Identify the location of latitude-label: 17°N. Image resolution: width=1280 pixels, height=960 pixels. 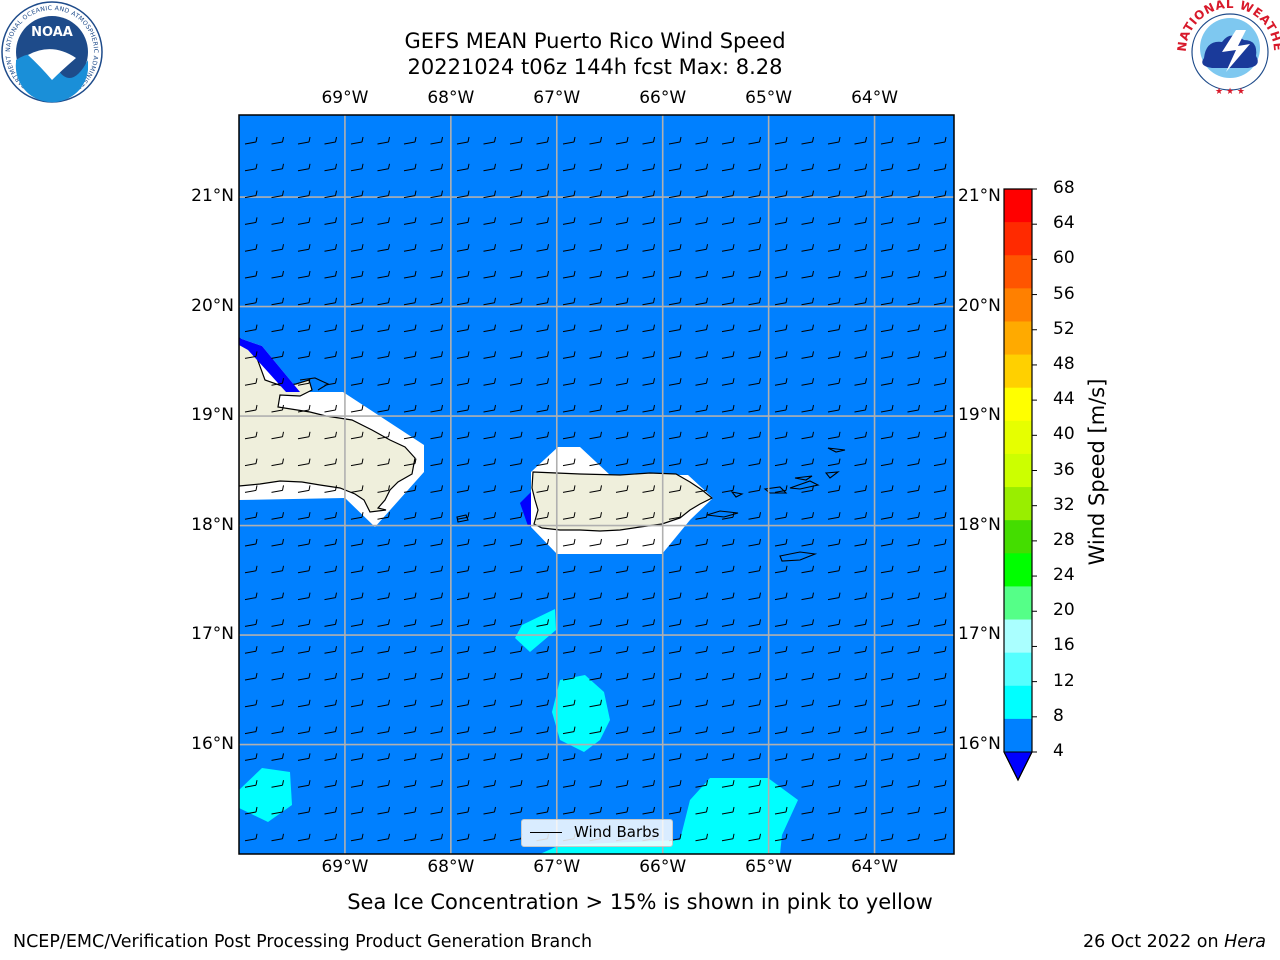
(212, 634).